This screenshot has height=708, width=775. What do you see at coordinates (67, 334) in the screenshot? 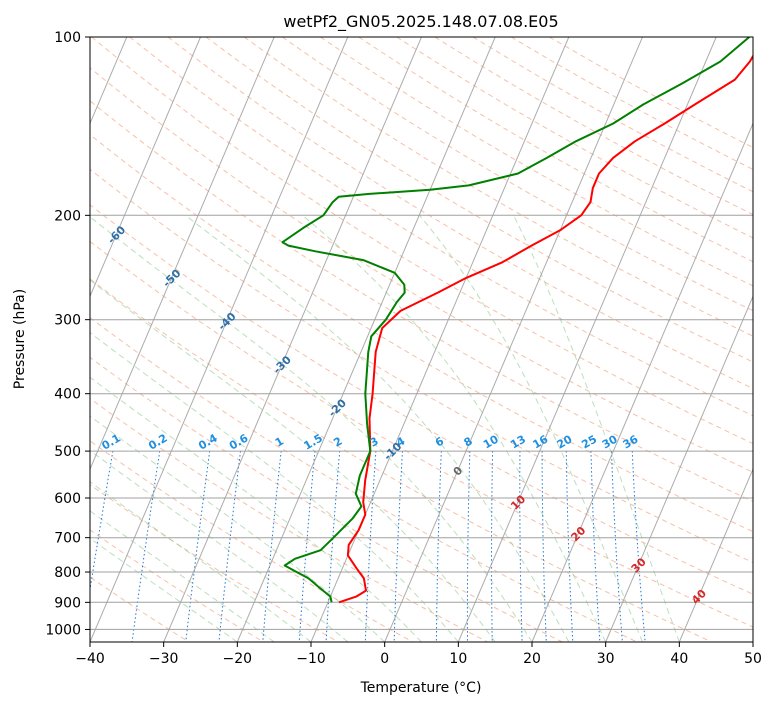
I see `y-axis-ticks: 100 200 300 400 500 600 700 800 900 1000` at bounding box center [67, 334].